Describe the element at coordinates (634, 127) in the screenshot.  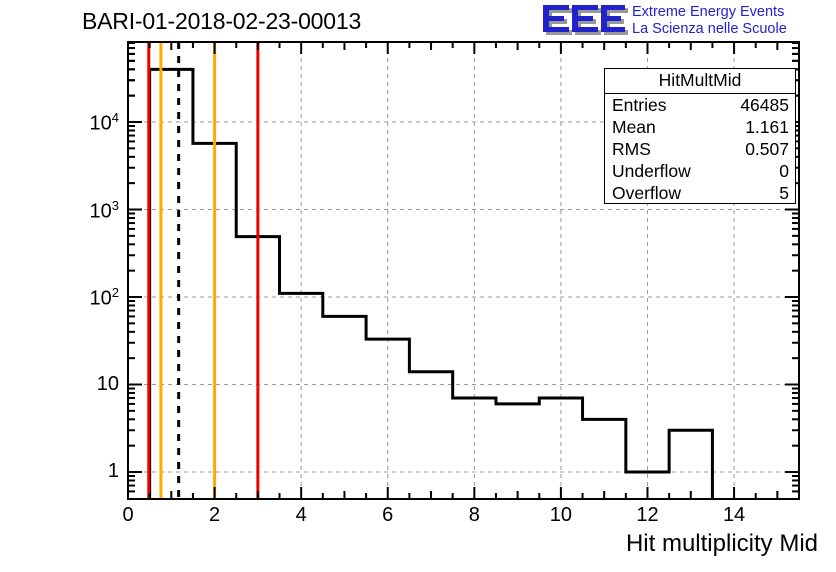
I see `stats-row-key: Mean` at that location.